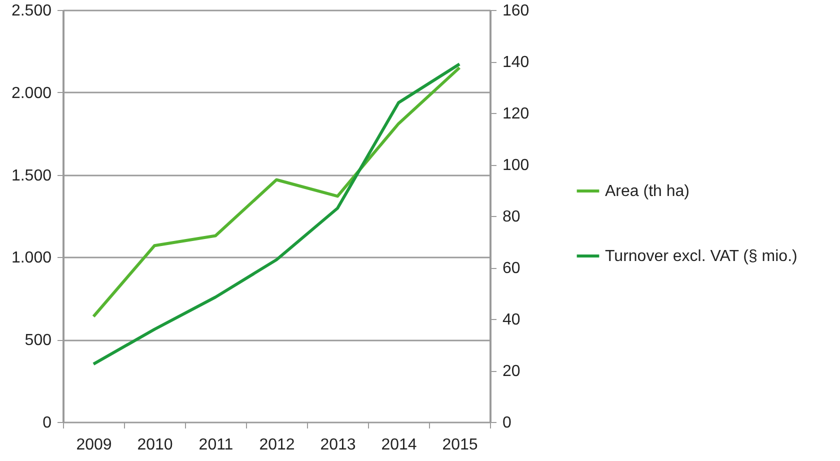 This screenshot has width=840, height=461. What do you see at coordinates (516, 11) in the screenshot?
I see `y2-tick-label: 160` at bounding box center [516, 11].